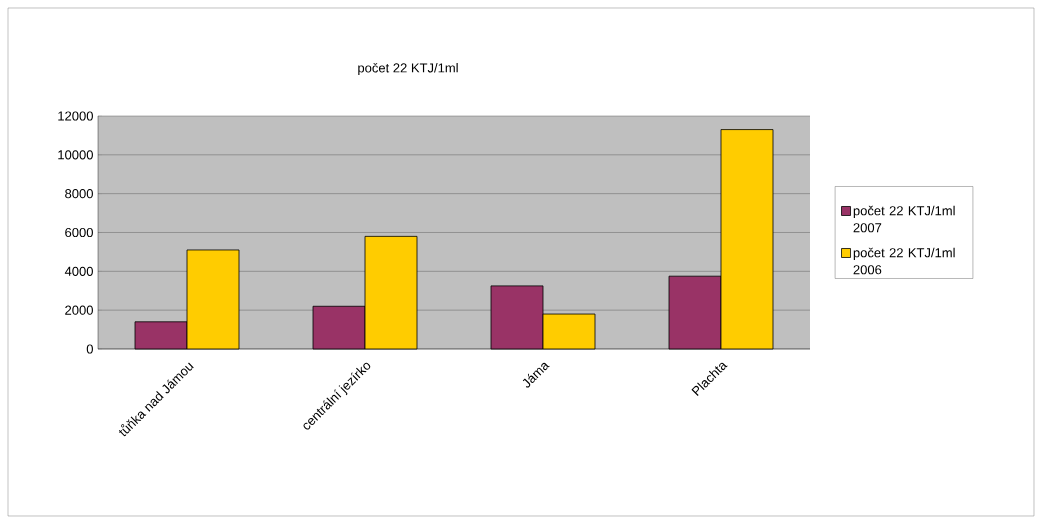 This screenshot has width=1042, height=524. What do you see at coordinates (408, 69) in the screenshot?
I see `chart-title: počet 22 KTJ/1ml` at bounding box center [408, 69].